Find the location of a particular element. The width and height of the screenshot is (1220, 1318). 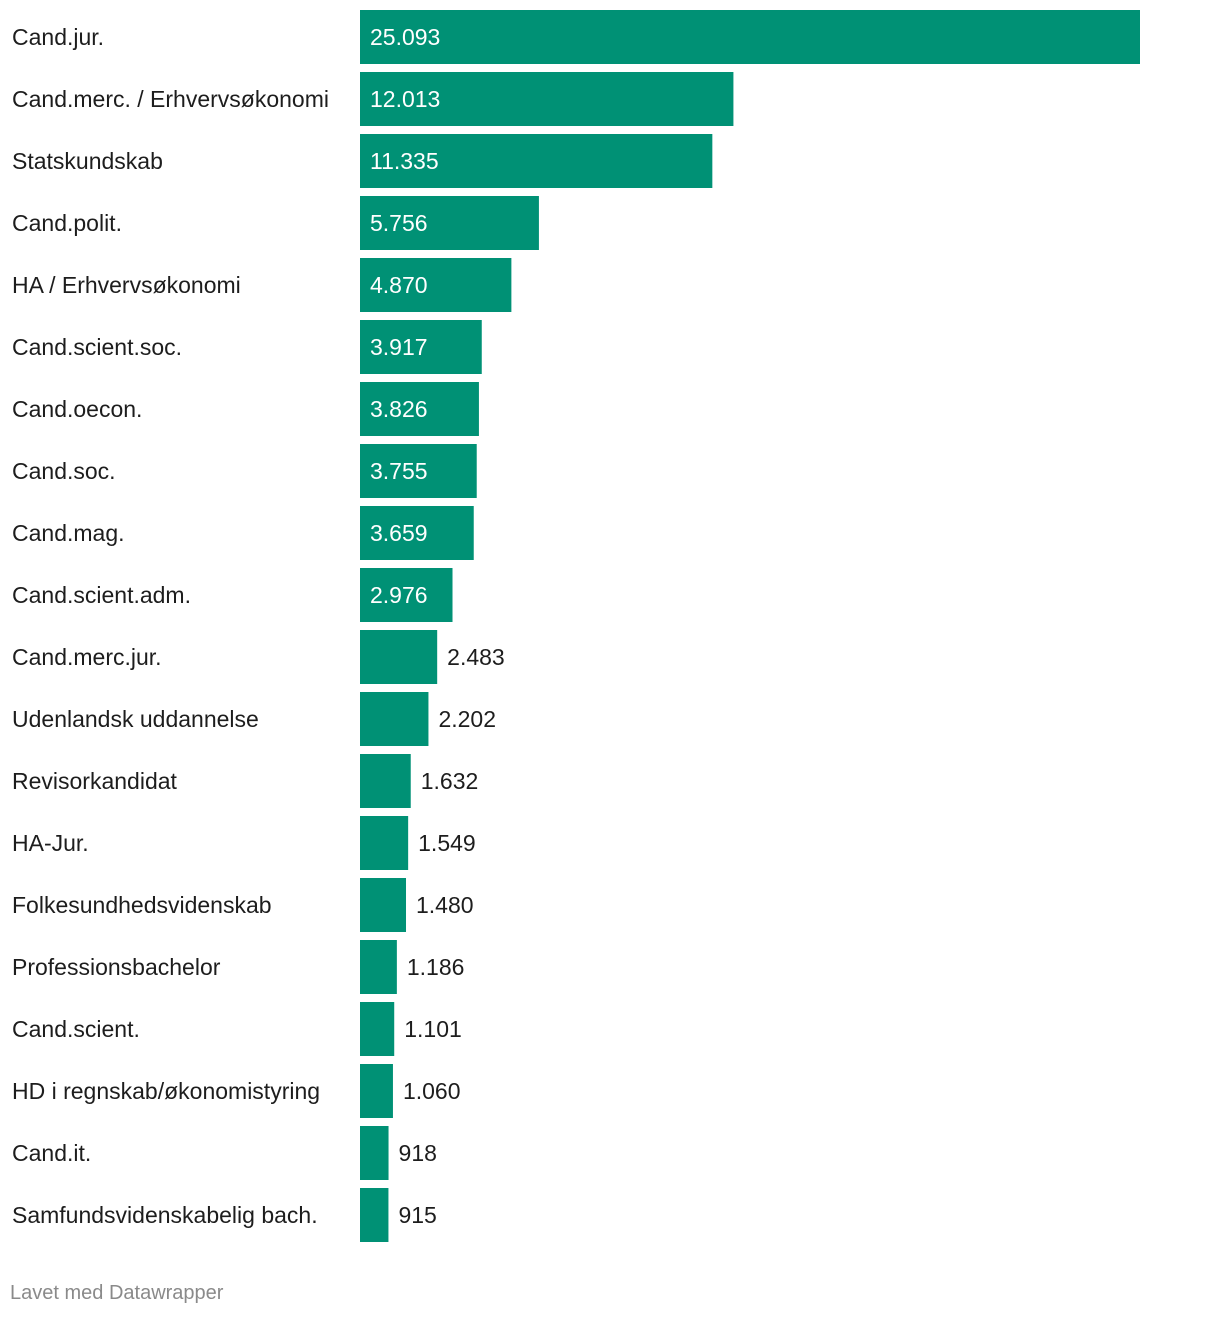

category-label: Cand.scient.adm. is located at coordinates (101, 595).